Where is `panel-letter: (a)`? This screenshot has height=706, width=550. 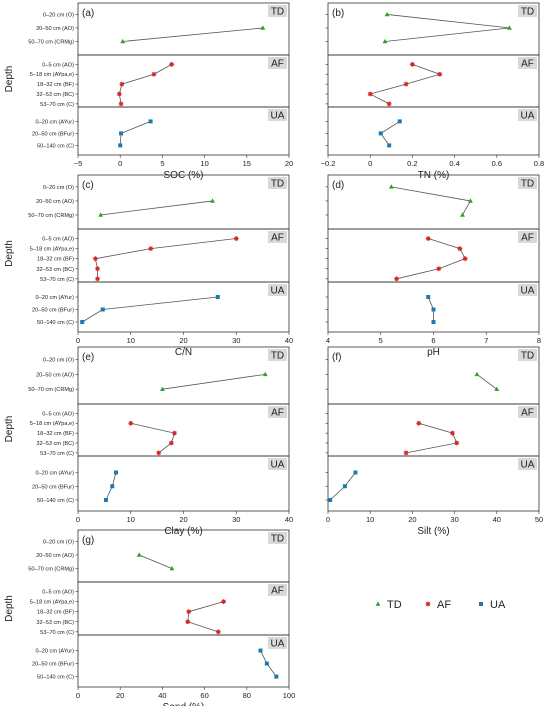 panel-letter: (a) is located at coordinates (88, 13).